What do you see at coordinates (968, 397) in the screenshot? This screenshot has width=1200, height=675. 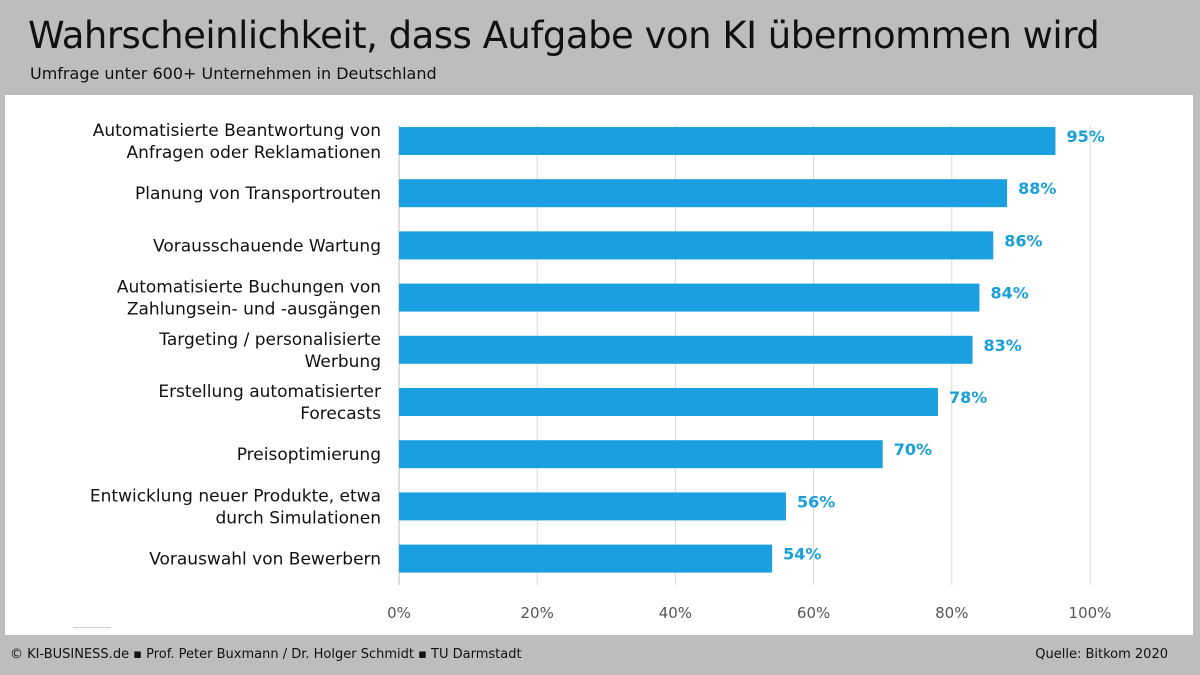 I see `data-label: 78%` at bounding box center [968, 397].